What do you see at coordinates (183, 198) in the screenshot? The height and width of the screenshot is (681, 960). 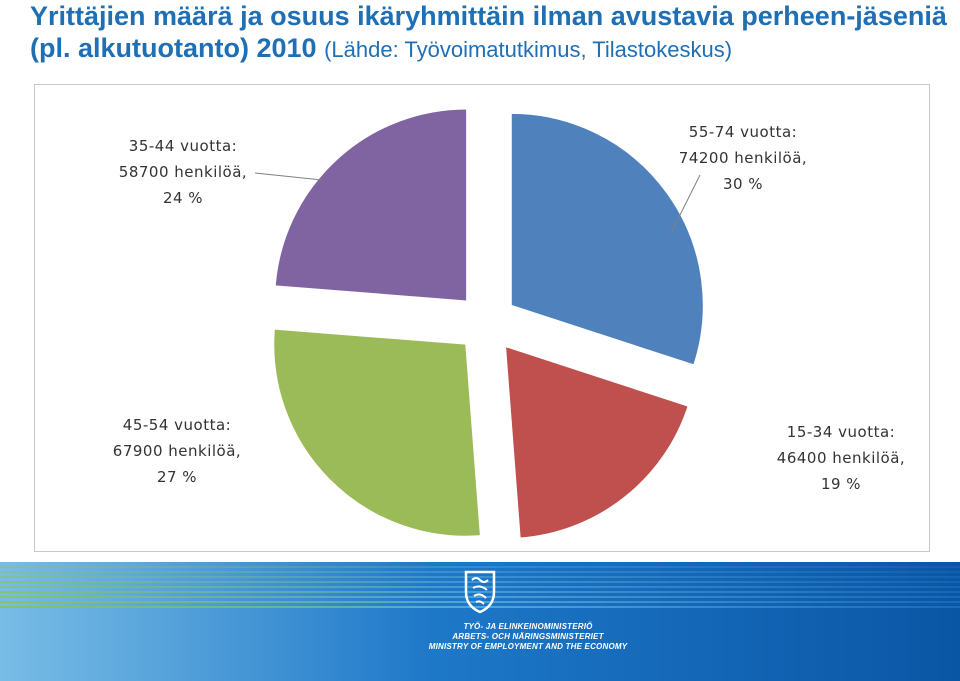 I see `slice-label: 24 %` at bounding box center [183, 198].